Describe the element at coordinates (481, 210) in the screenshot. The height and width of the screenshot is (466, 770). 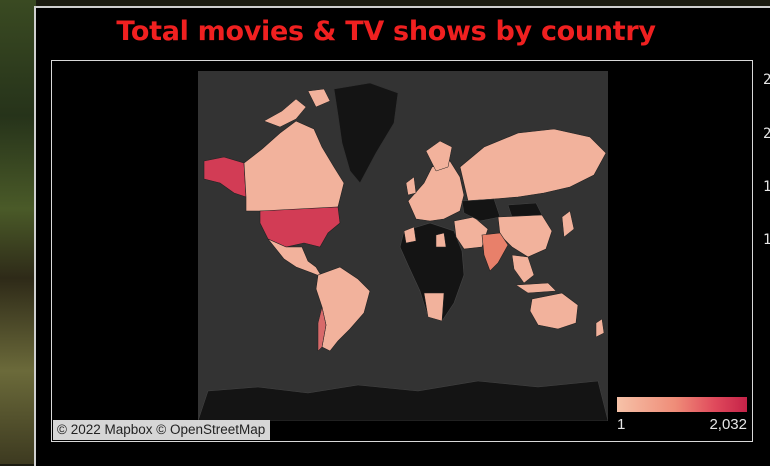
I see `region-kazakhstan` at that location.